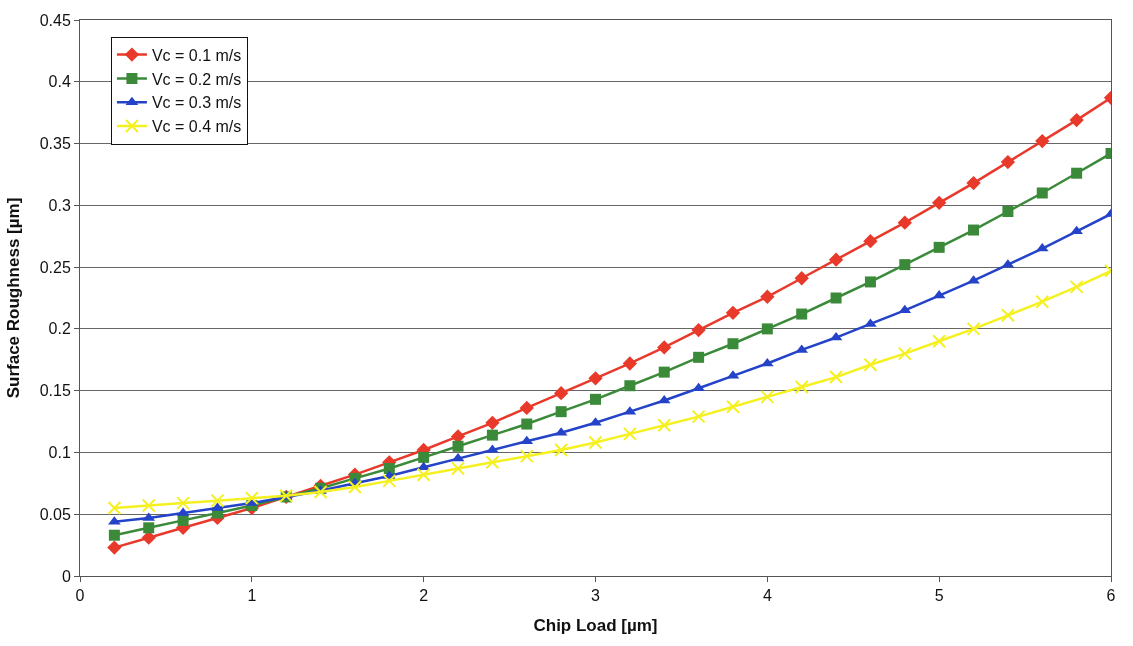 The image size is (1133, 646). I want to click on y-tick-label: 0.1, so click(59, 453).